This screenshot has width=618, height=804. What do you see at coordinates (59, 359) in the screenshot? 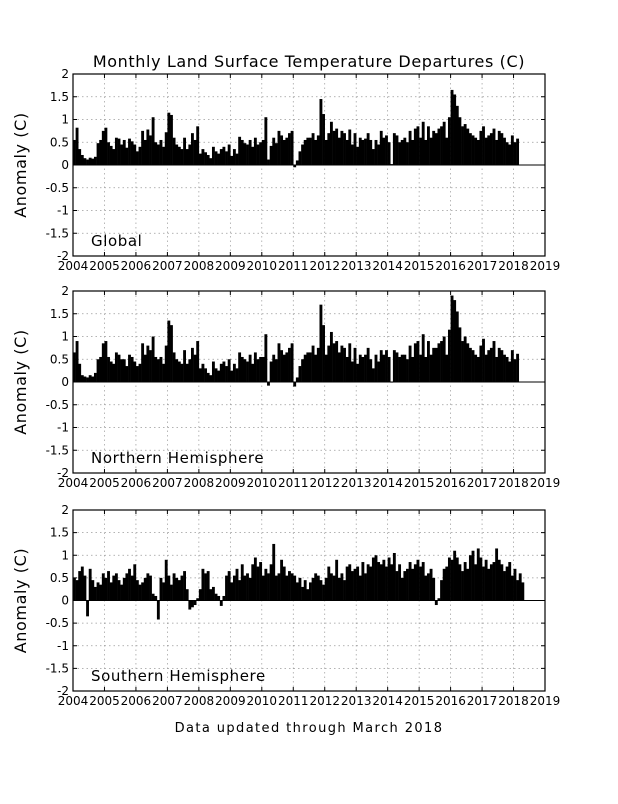
I see `y-tick-label: 0.5` at bounding box center [59, 359].